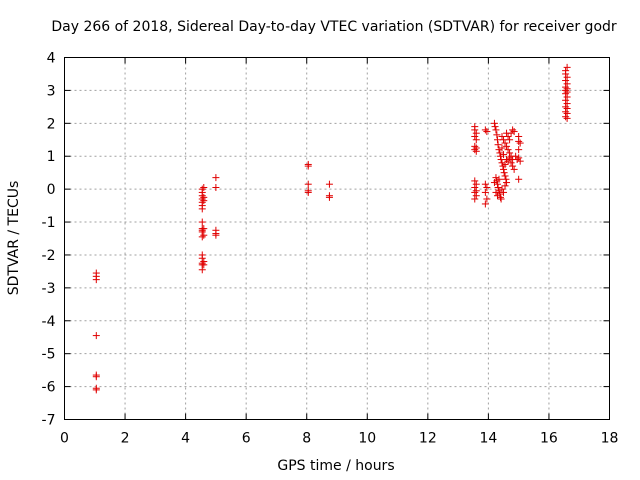 This screenshot has height=480, width=640. What do you see at coordinates (306, 439) in the screenshot?
I see `x-tick-label: 8` at bounding box center [306, 439].